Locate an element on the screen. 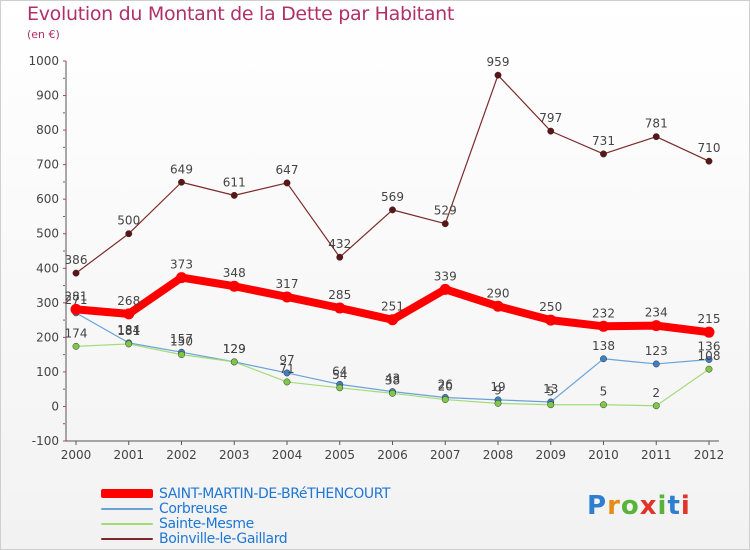  data-label: 285 is located at coordinates (339, 295).